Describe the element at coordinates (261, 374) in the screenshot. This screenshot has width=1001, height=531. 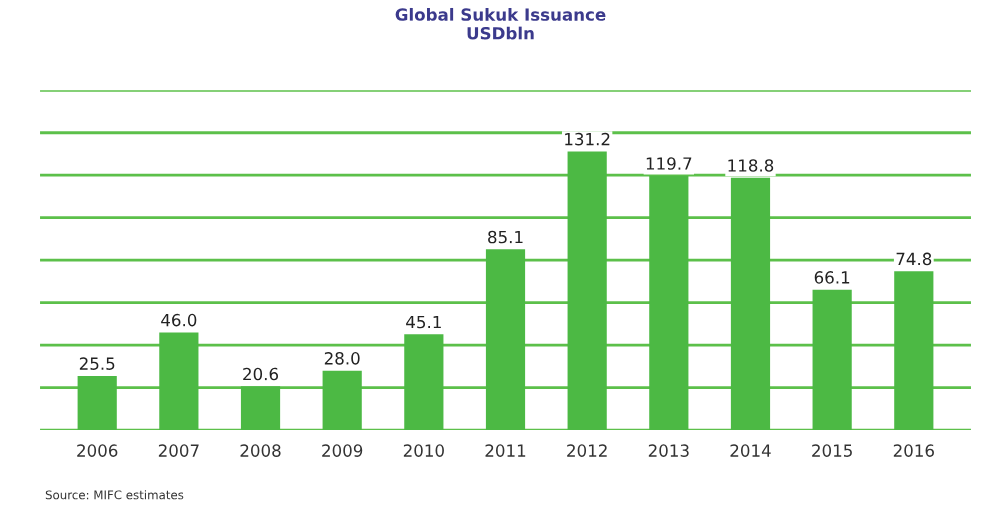
I see `data-label: 20.6` at that location.